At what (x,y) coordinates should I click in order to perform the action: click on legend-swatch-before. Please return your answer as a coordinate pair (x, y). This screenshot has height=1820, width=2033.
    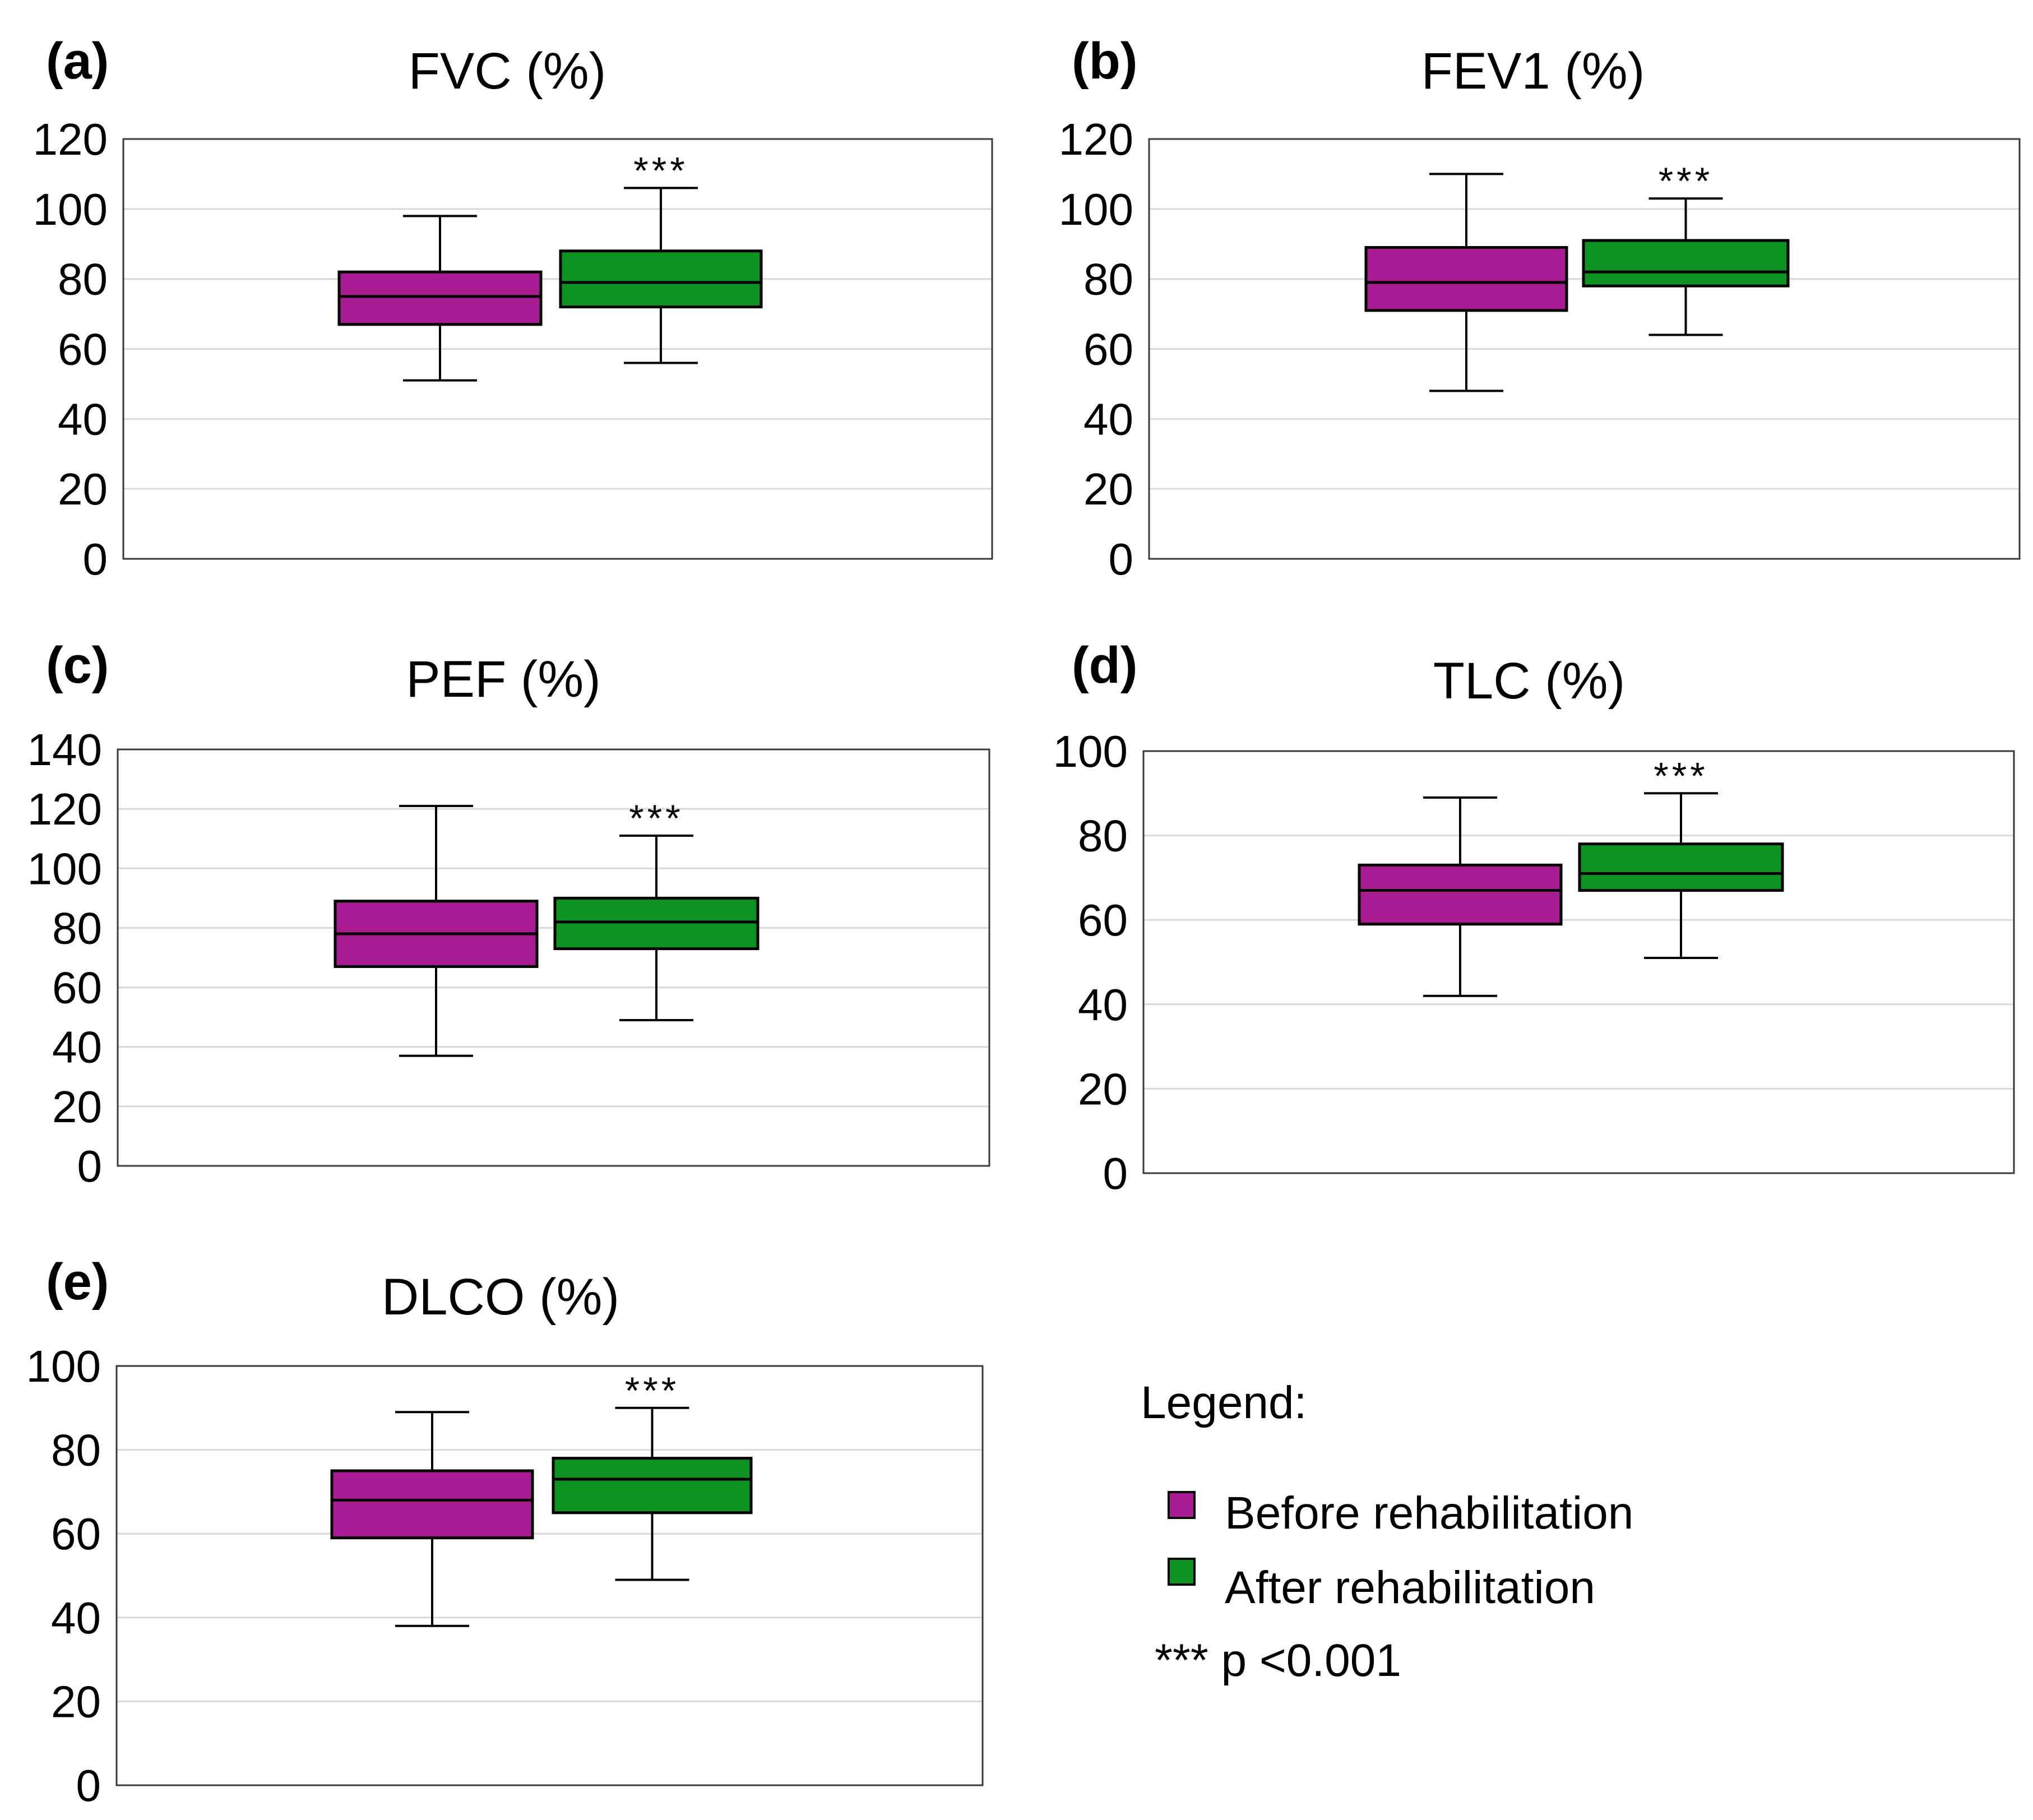
    Looking at the image, I should click on (1182, 1505).